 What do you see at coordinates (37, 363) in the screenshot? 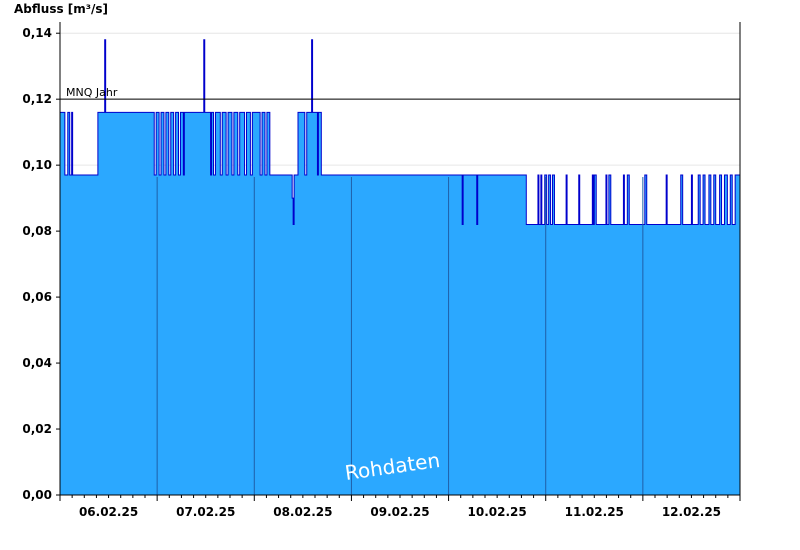
I see `y-tick-label-2: 0,04` at bounding box center [37, 363].